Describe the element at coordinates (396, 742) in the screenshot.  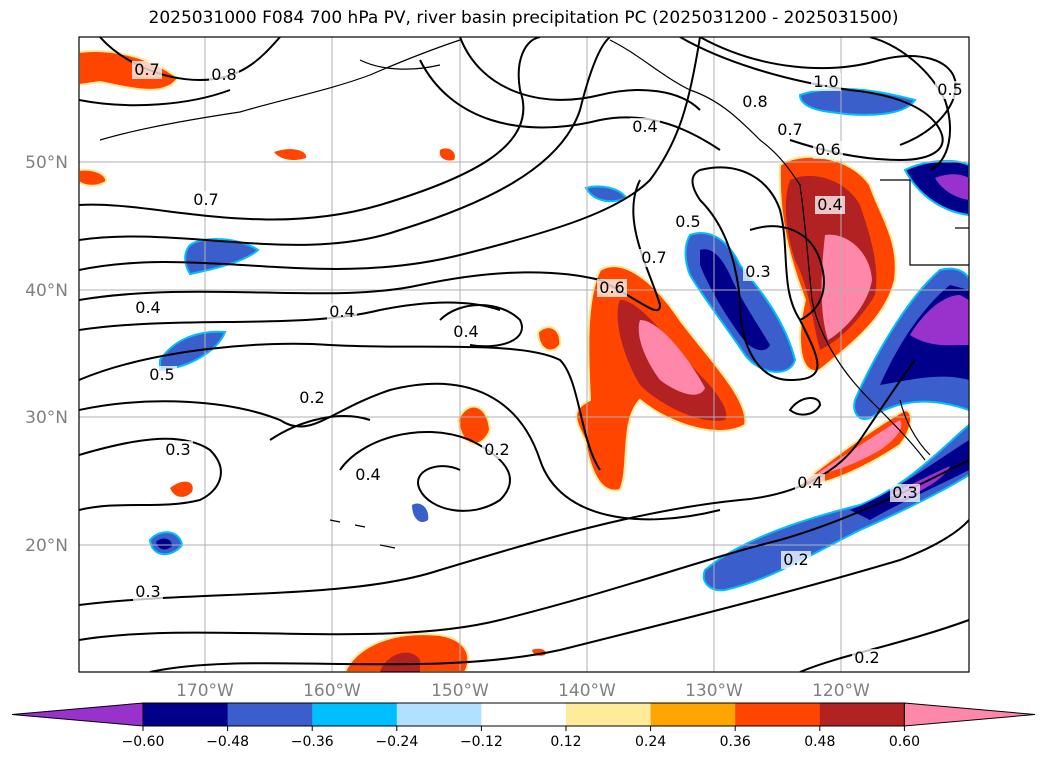
I see `colorbar-tick-label: −0.24` at that location.